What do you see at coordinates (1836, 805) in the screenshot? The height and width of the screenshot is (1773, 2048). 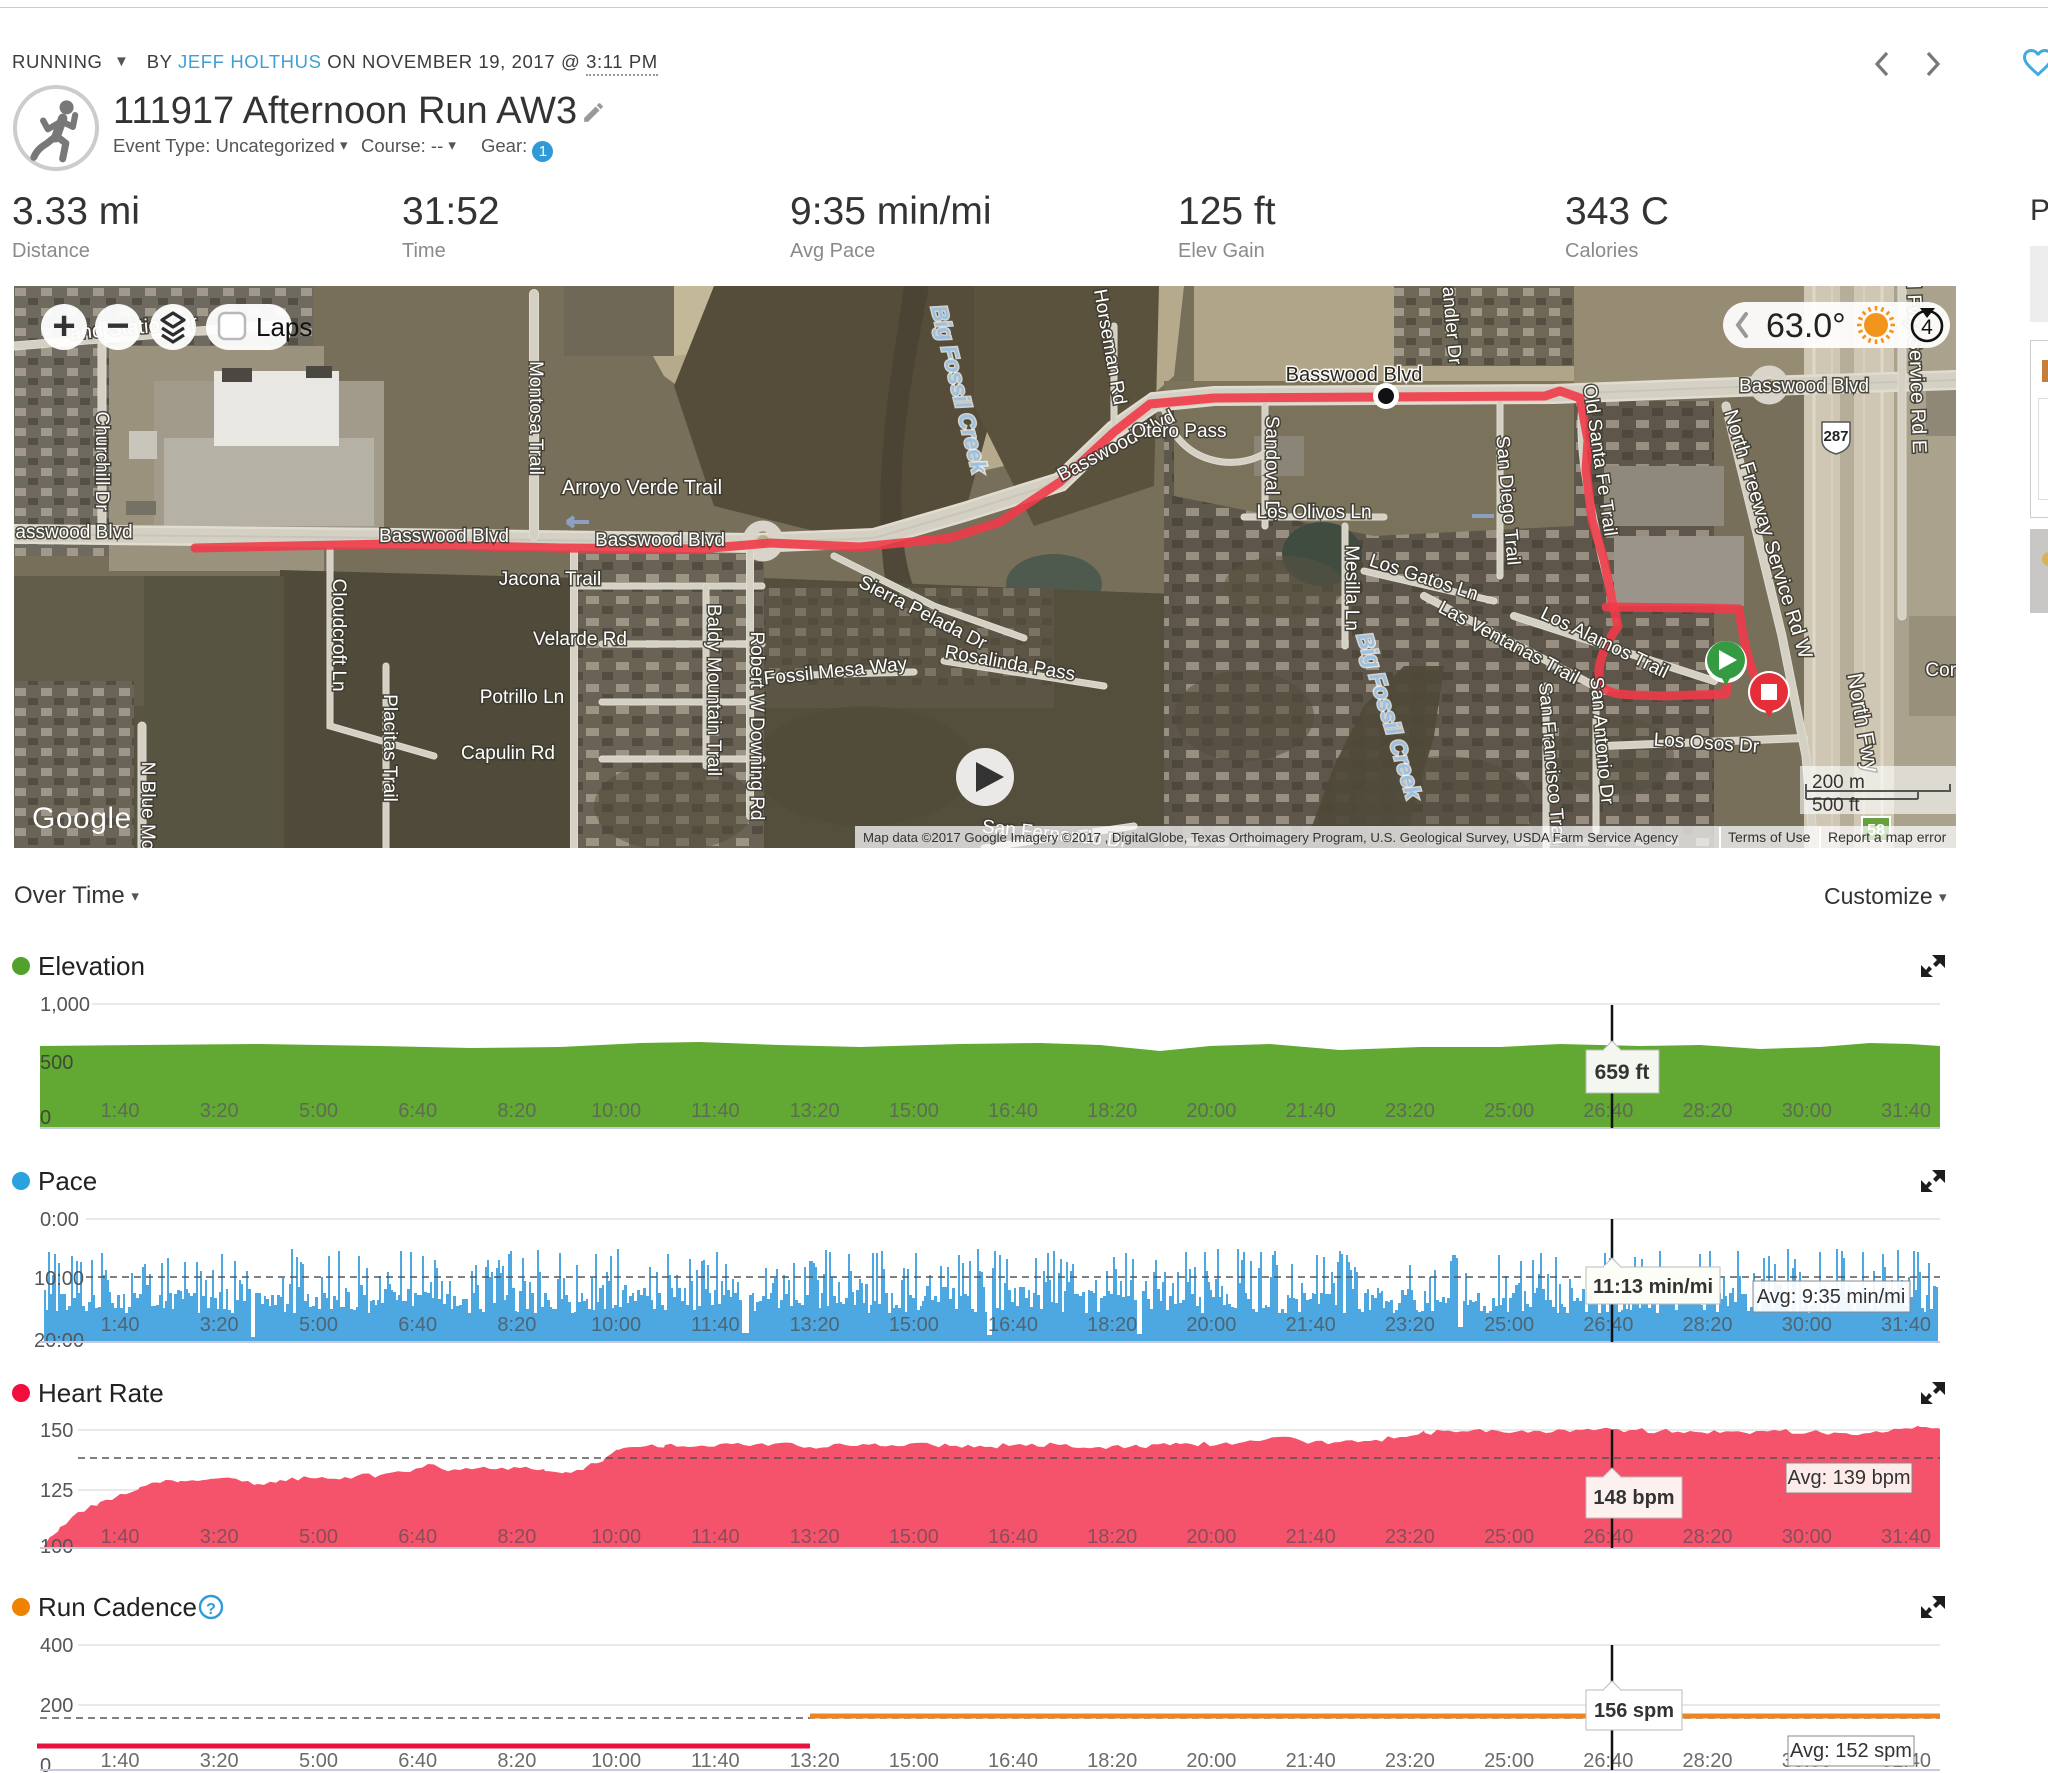 I see `svg-text: 500 ft` at bounding box center [1836, 805].